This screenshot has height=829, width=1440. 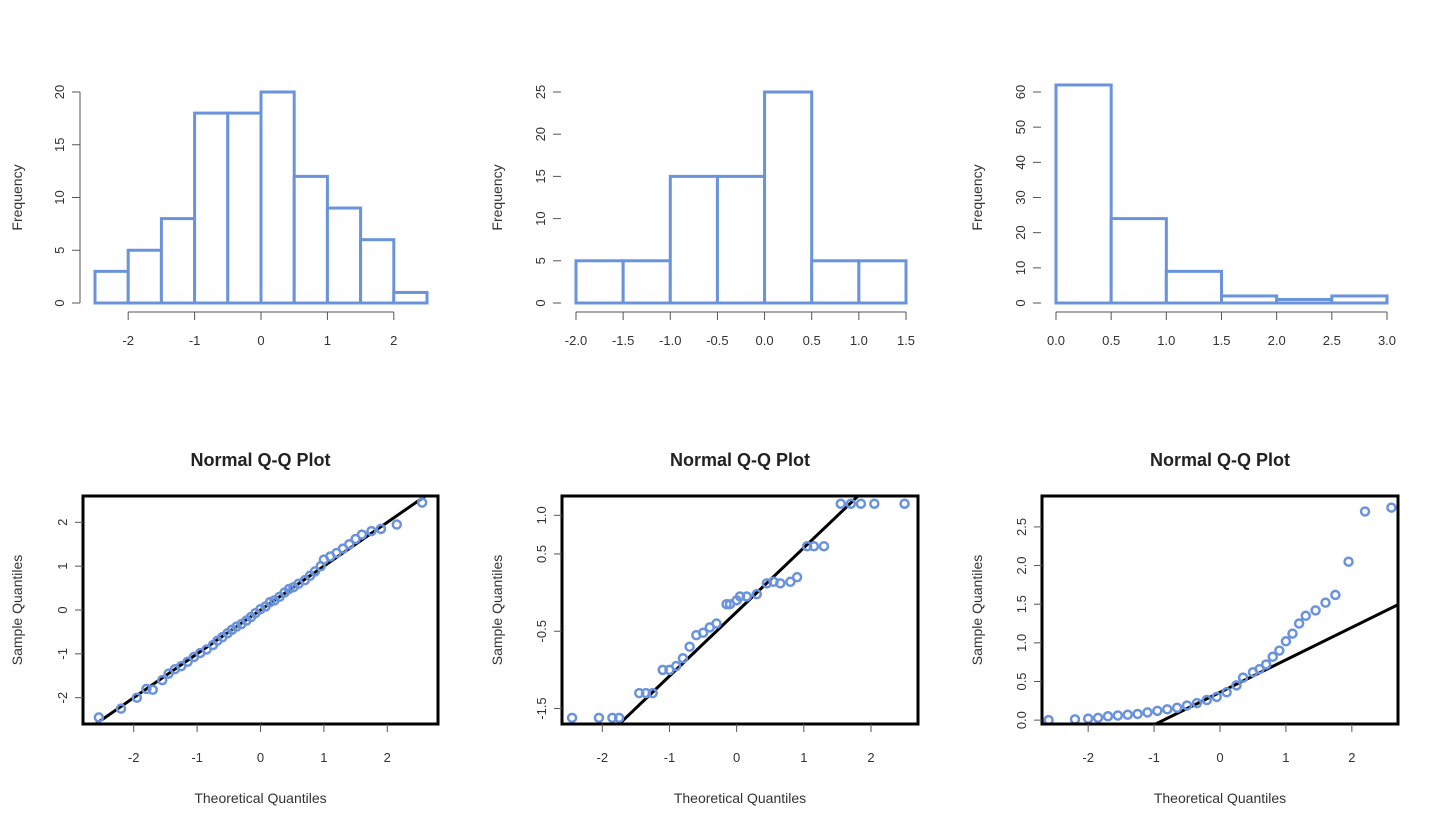 What do you see at coordinates (1021, 681) in the screenshot?
I see `y-tick-label: 0.5` at bounding box center [1021, 681].